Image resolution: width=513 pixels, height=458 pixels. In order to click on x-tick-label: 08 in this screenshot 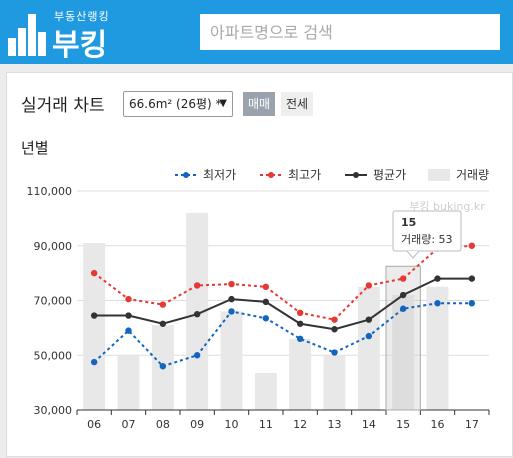, I will do `click(163, 424)`.